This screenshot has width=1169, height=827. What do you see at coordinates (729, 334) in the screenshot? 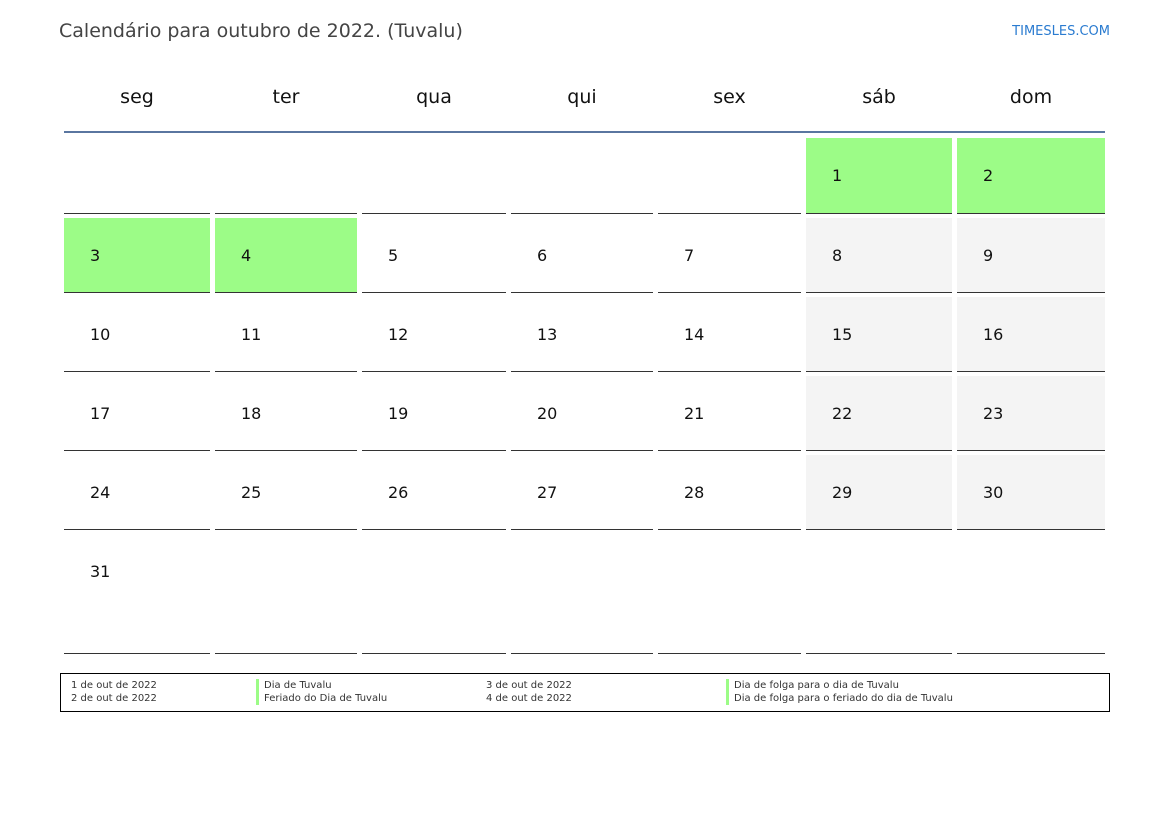
I see `day-cell: 14` at bounding box center [729, 334].